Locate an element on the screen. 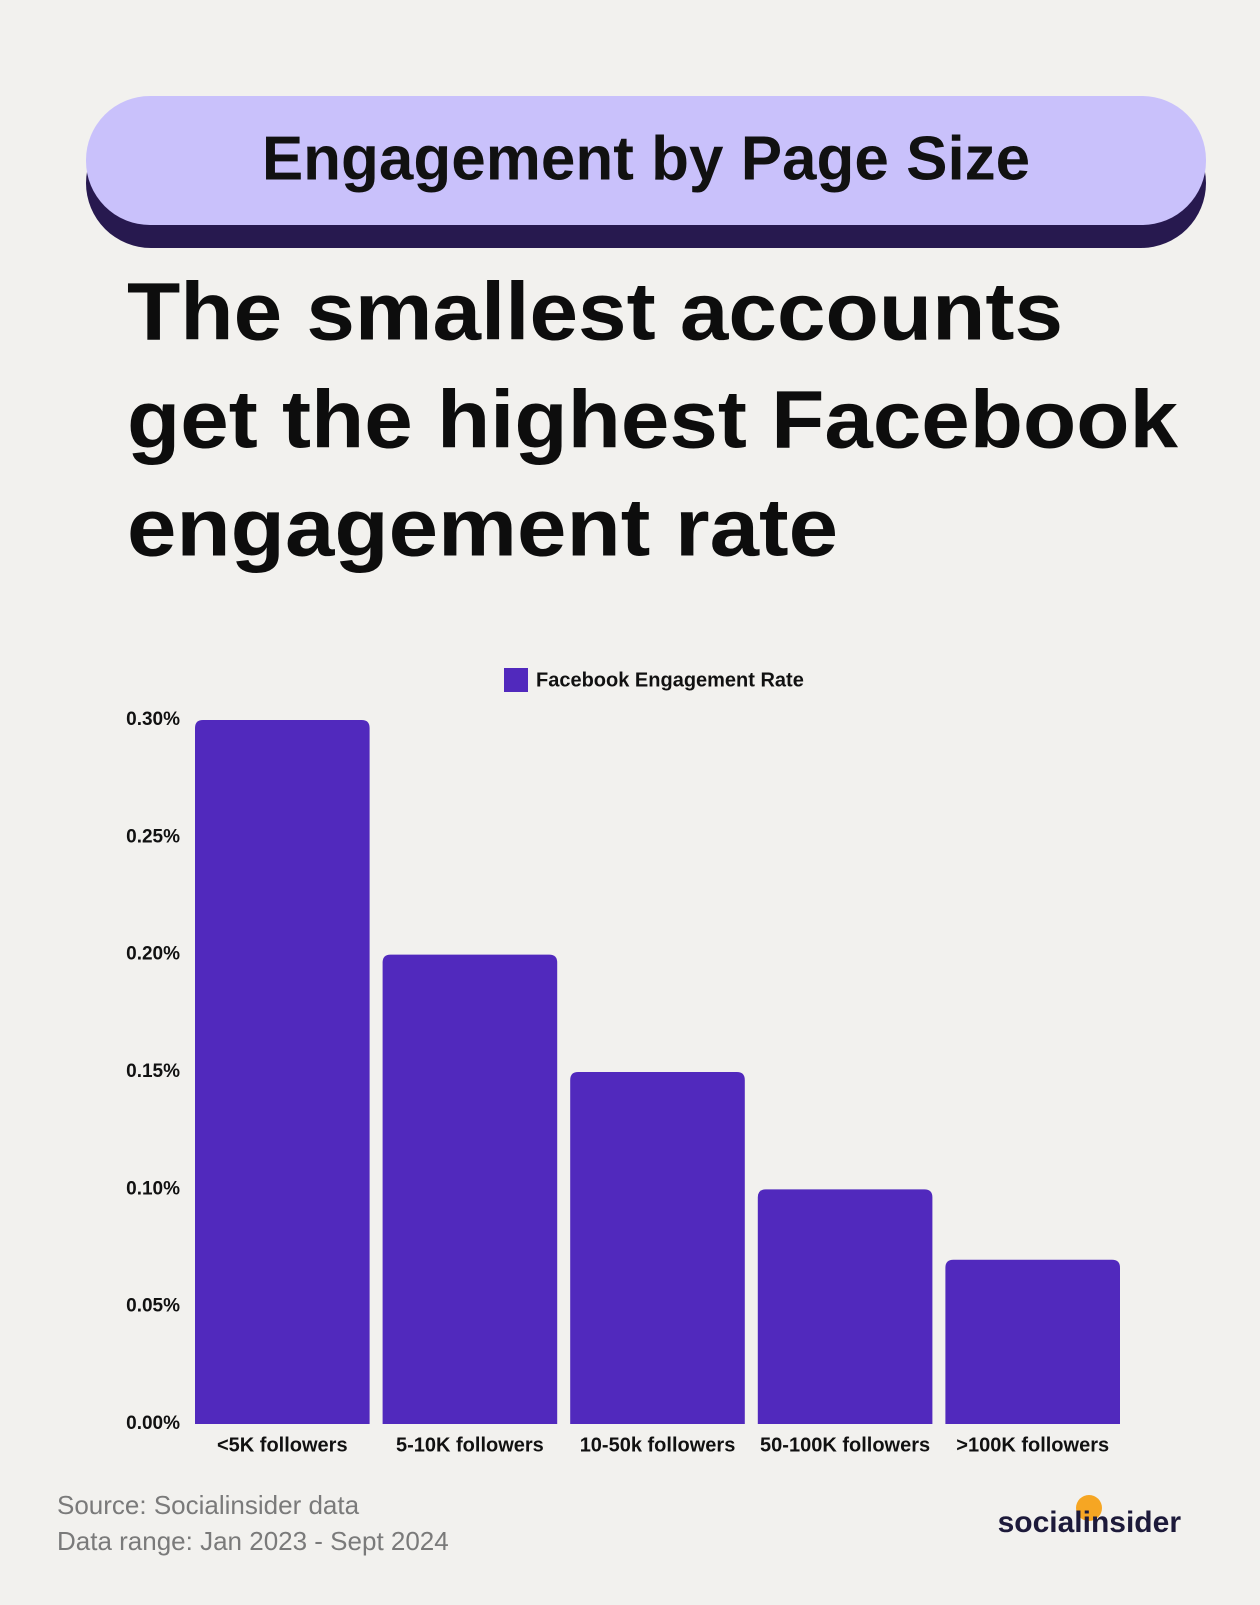 This screenshot has width=1260, height=1605. legend-label: Facebook Engagement Rate is located at coordinates (670, 680).